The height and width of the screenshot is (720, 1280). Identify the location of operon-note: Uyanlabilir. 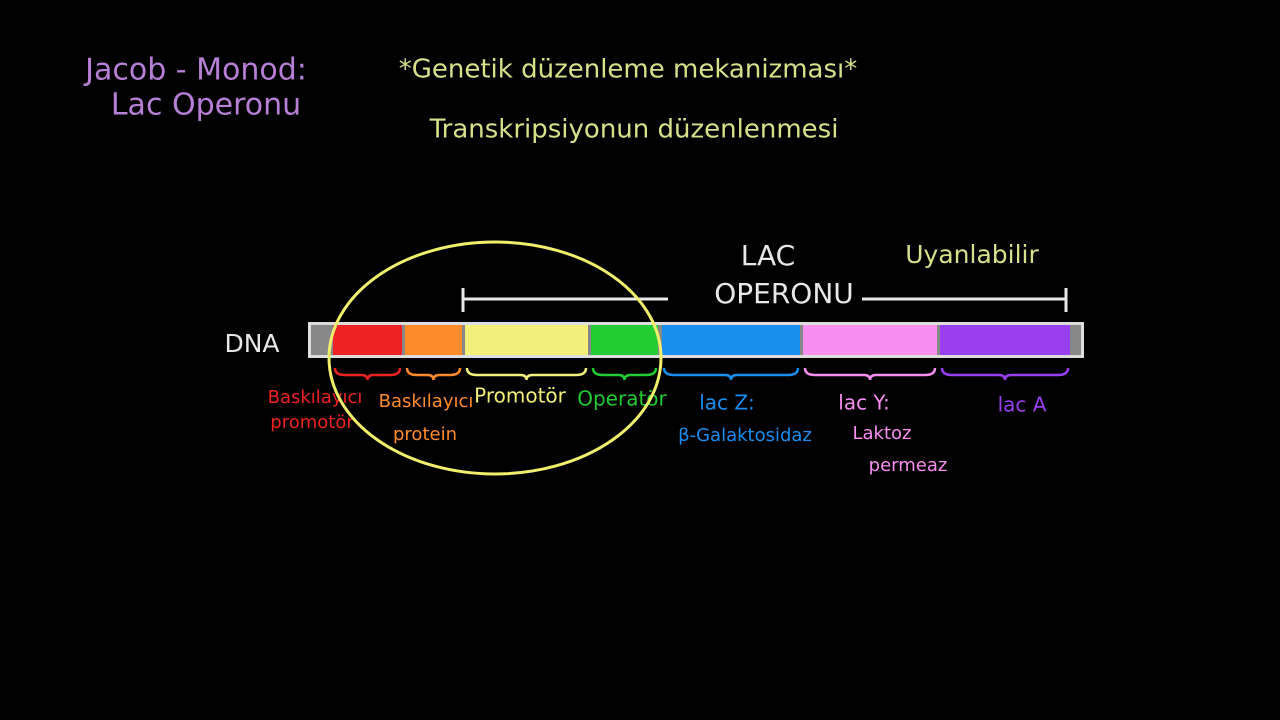
(972, 254).